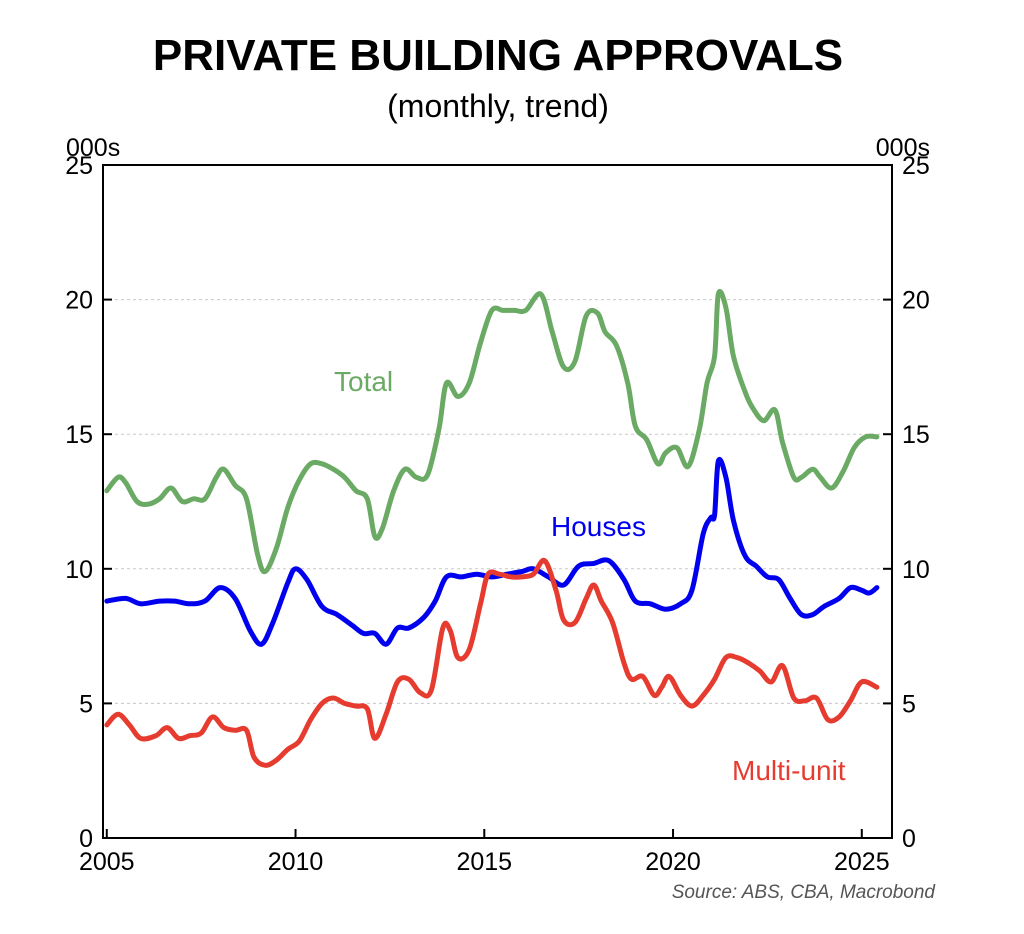 The image size is (1024, 934). I want to click on y-tick-label-left: 5, so click(86, 704).